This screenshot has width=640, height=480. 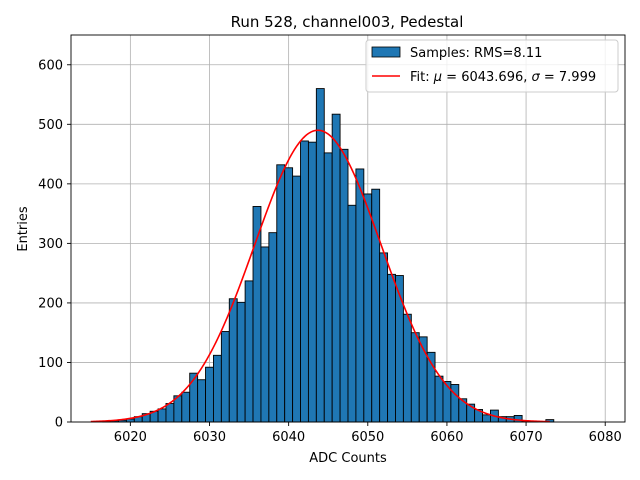 What do you see at coordinates (526, 437) in the screenshot?
I see `x-tick-label: 6070` at bounding box center [526, 437].